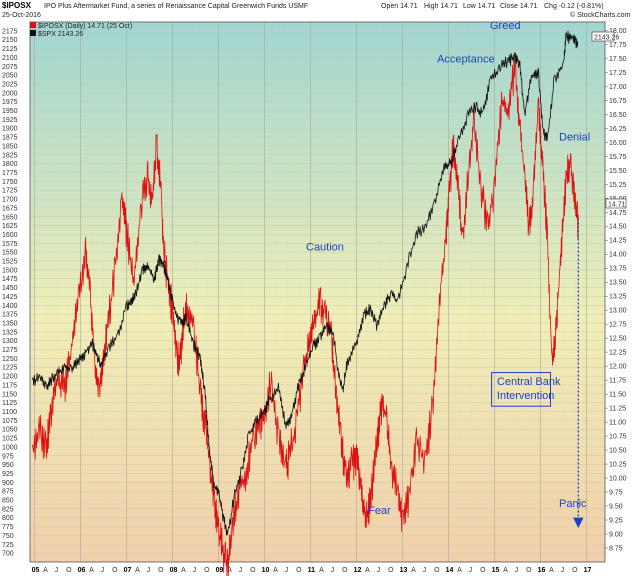  Describe the element at coordinates (609, 120) in the screenshot. I see `last-value-tags: 2143.26 14.71` at that location.